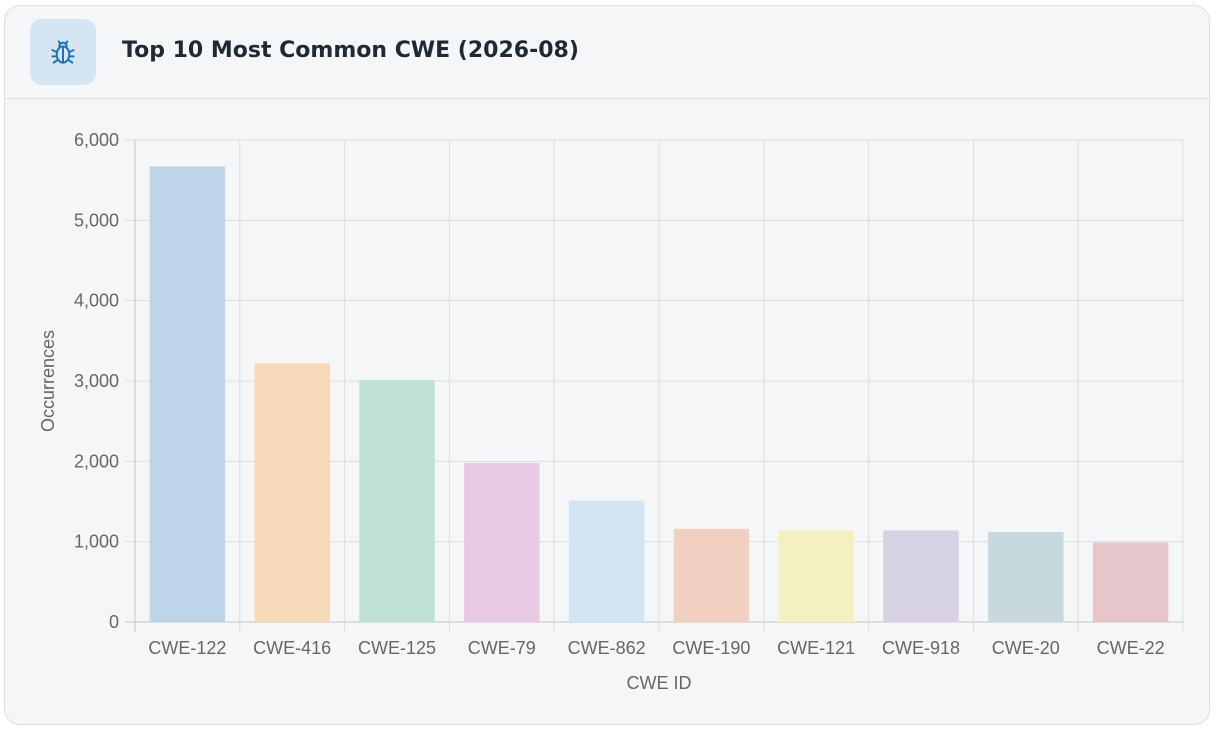  What do you see at coordinates (816, 648) in the screenshot?
I see `x-tick-label: CWE-121` at bounding box center [816, 648].